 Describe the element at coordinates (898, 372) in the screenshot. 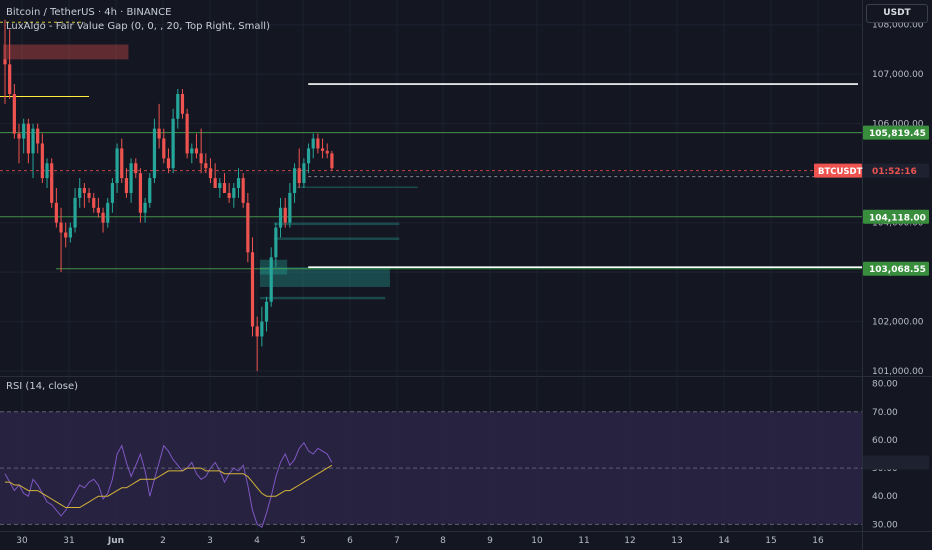

I see `price-axis-tick-label: 101,000.00` at that location.